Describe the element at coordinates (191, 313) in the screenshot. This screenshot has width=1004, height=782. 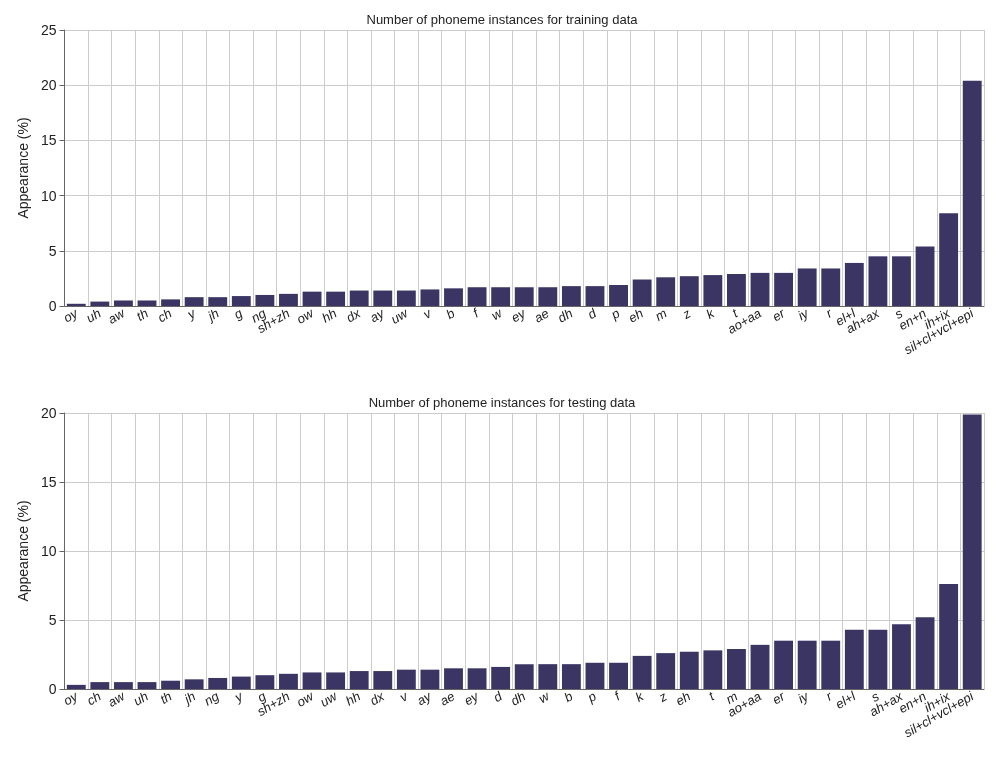
I see `x-tick-label: y` at that location.